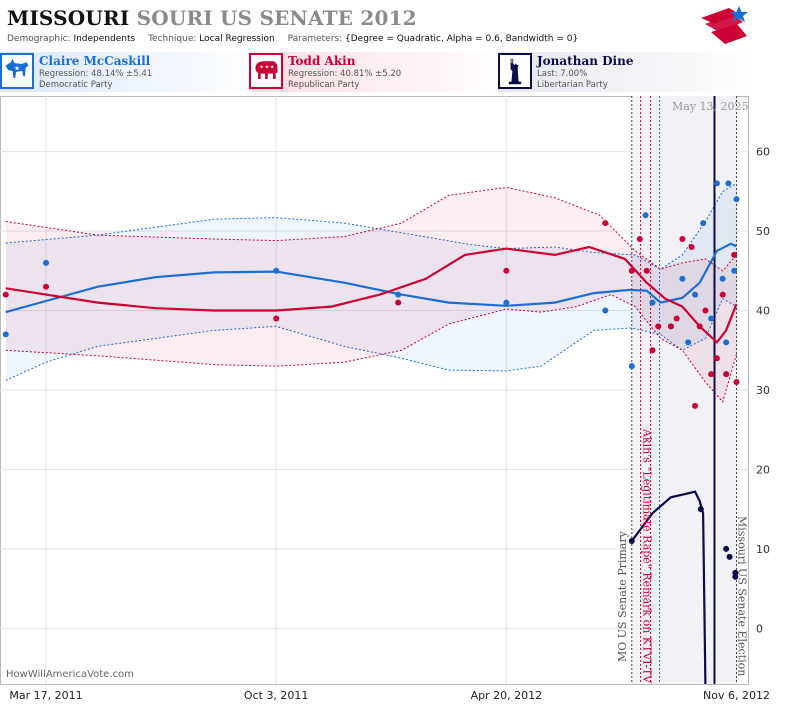  Describe the element at coordinates (39, 39) in the screenshot. I see `demographic-label: Demographic:` at that location.